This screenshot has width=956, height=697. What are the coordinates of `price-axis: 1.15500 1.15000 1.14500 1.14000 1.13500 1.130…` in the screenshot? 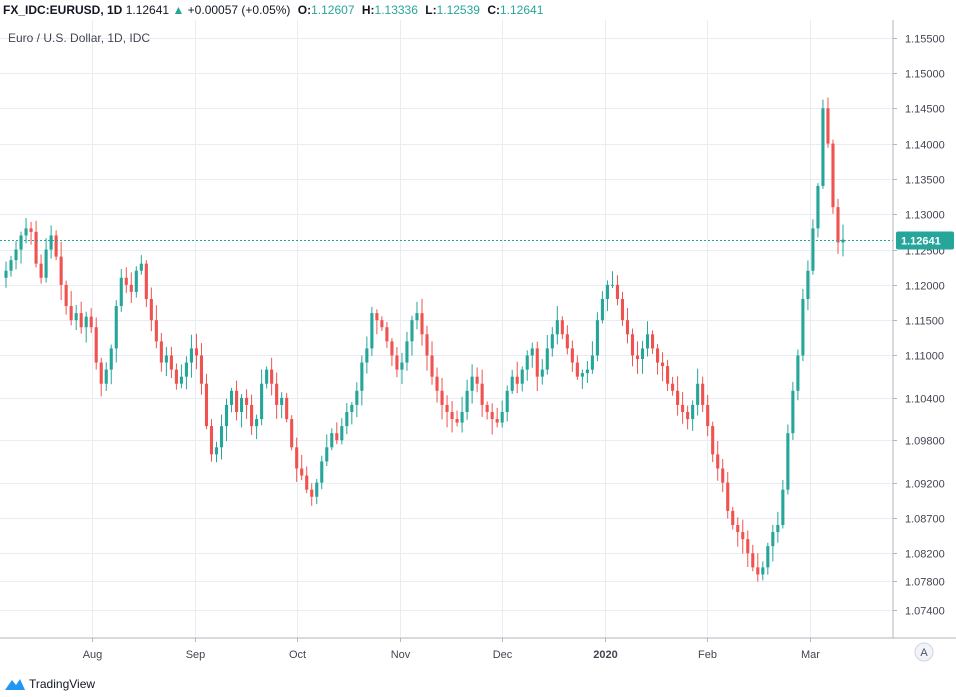 It's located at (919, 326).